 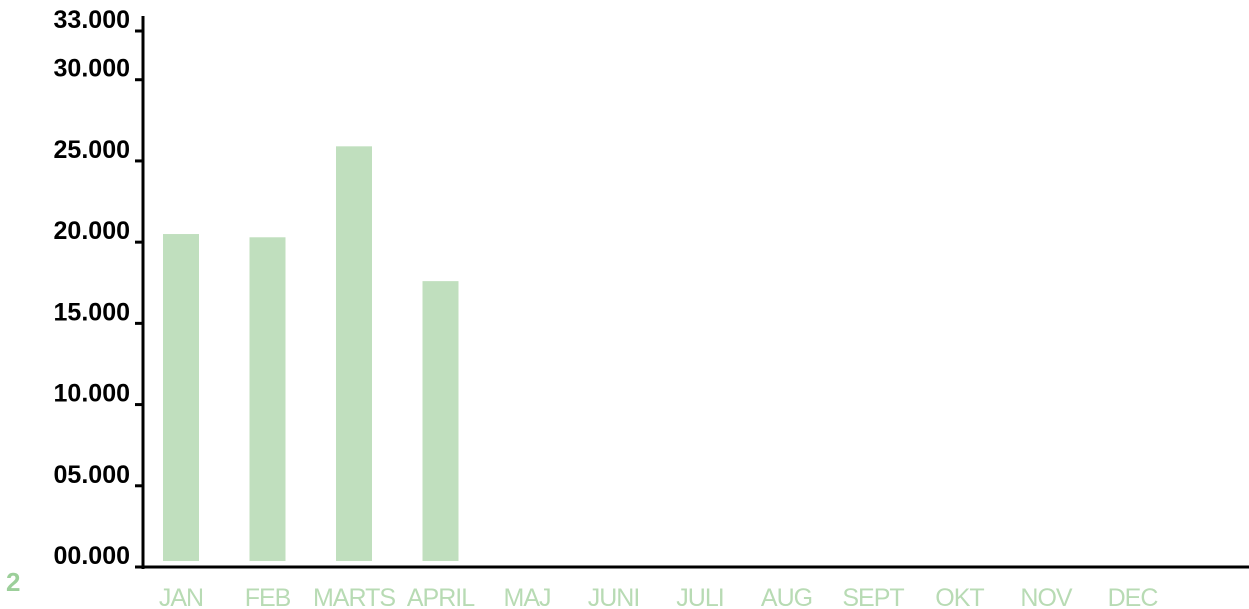 What do you see at coordinates (13, 582) in the screenshot?
I see `corner-label: 2` at bounding box center [13, 582].